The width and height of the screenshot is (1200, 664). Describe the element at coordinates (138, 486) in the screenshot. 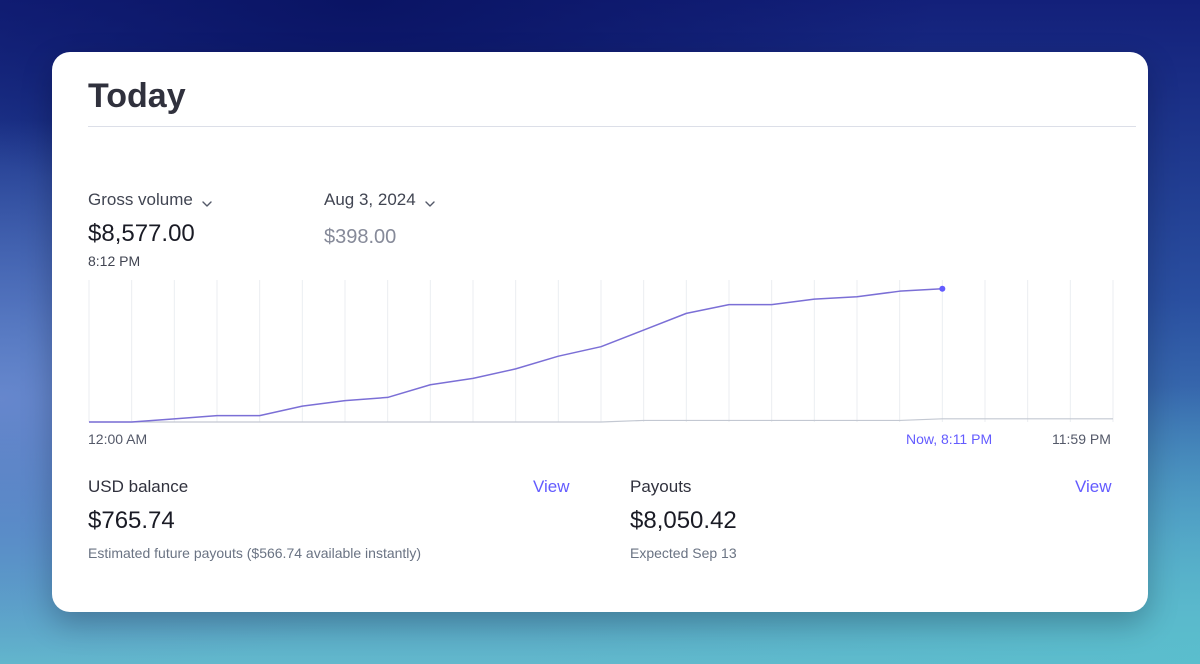

I see `usd-balance-label: USD balance` at that location.